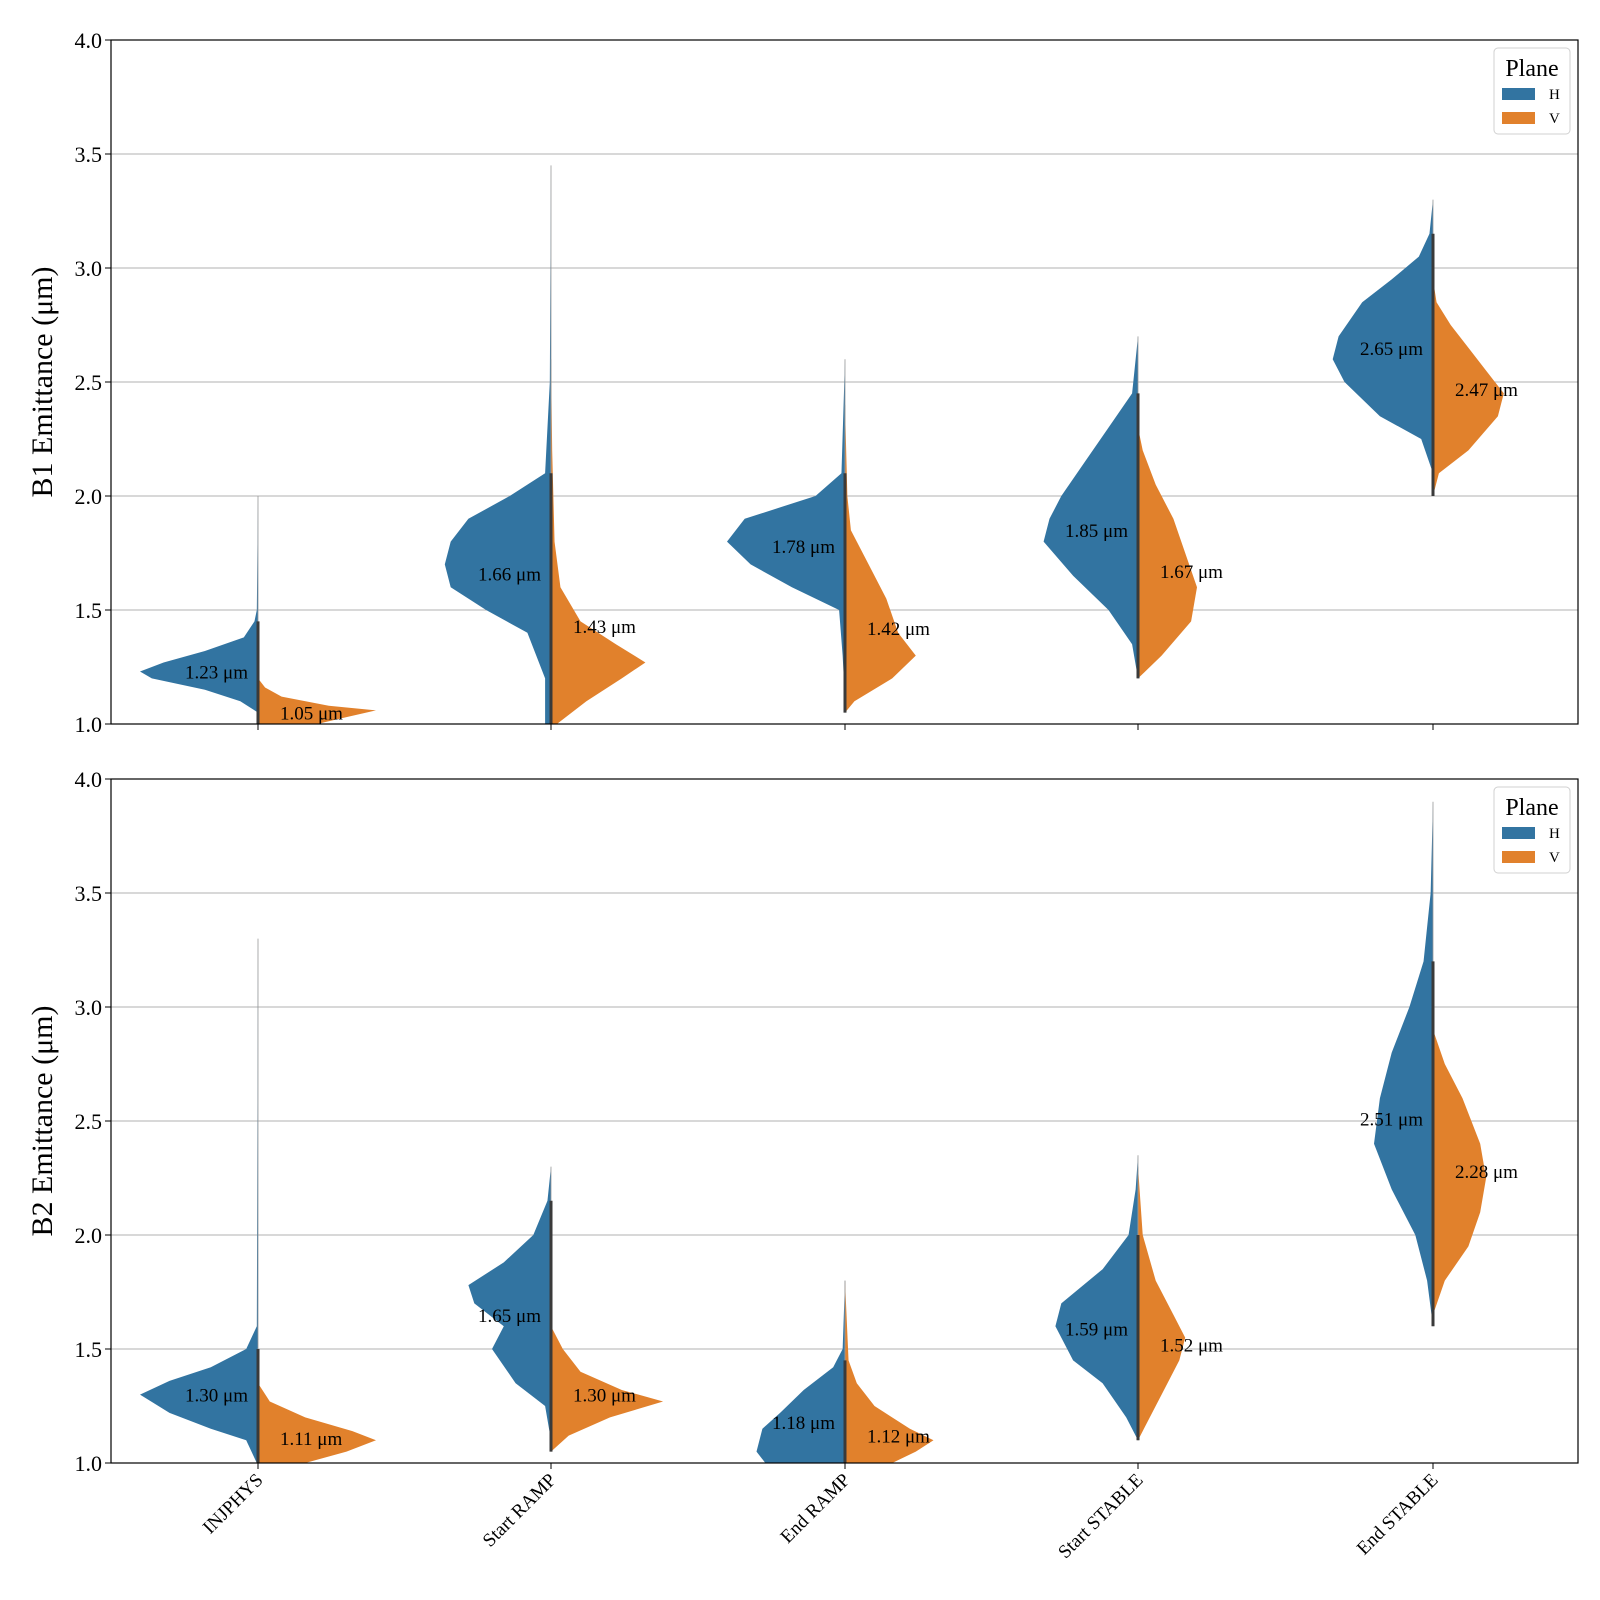 The image size is (1600, 1600). Describe the element at coordinates (42, 381) in the screenshot. I see `y-axis-label: B1 Emittance (μm)` at that location.